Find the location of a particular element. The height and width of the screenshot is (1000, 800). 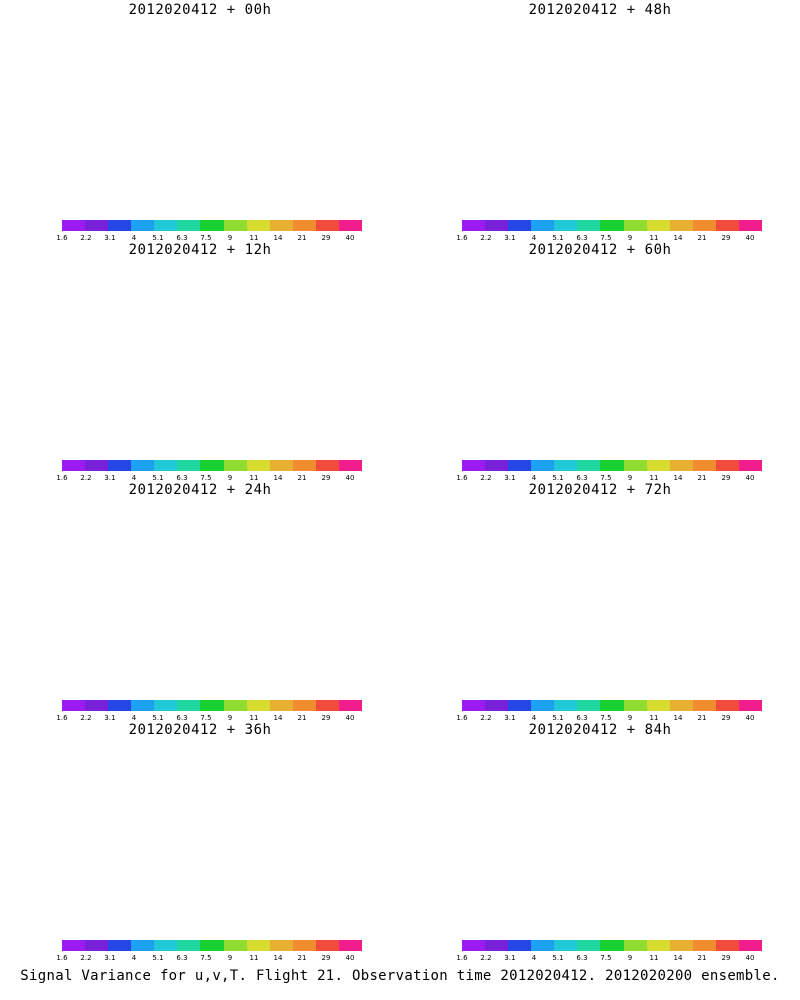

panel-title: 2012020412 + 72h is located at coordinates (600, 490).